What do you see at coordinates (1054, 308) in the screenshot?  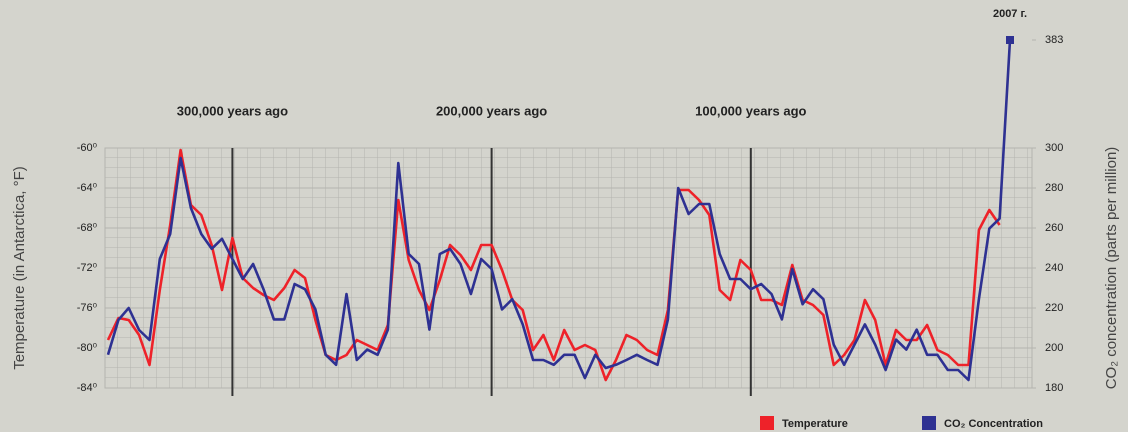 I see `y2-tick-label: 220` at bounding box center [1054, 308].